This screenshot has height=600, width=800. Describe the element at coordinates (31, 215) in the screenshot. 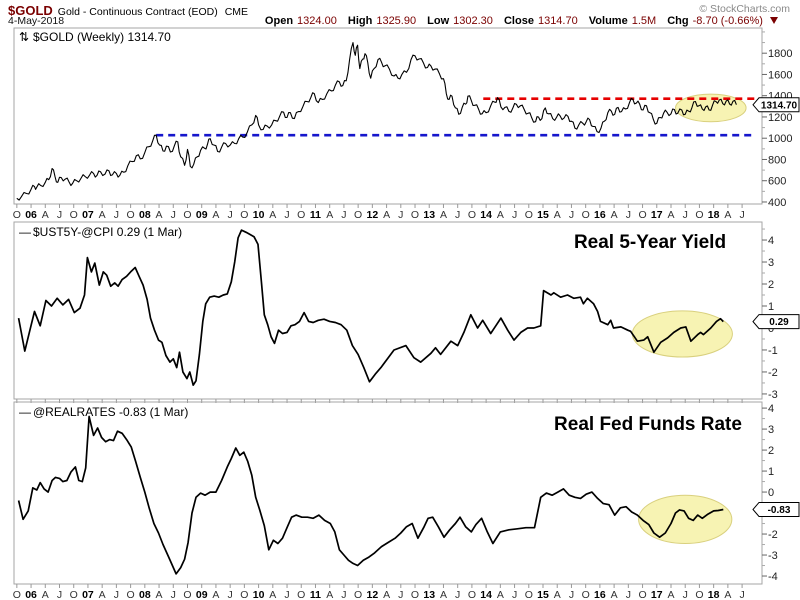

I see `gold-xtick-label: 06` at that location.